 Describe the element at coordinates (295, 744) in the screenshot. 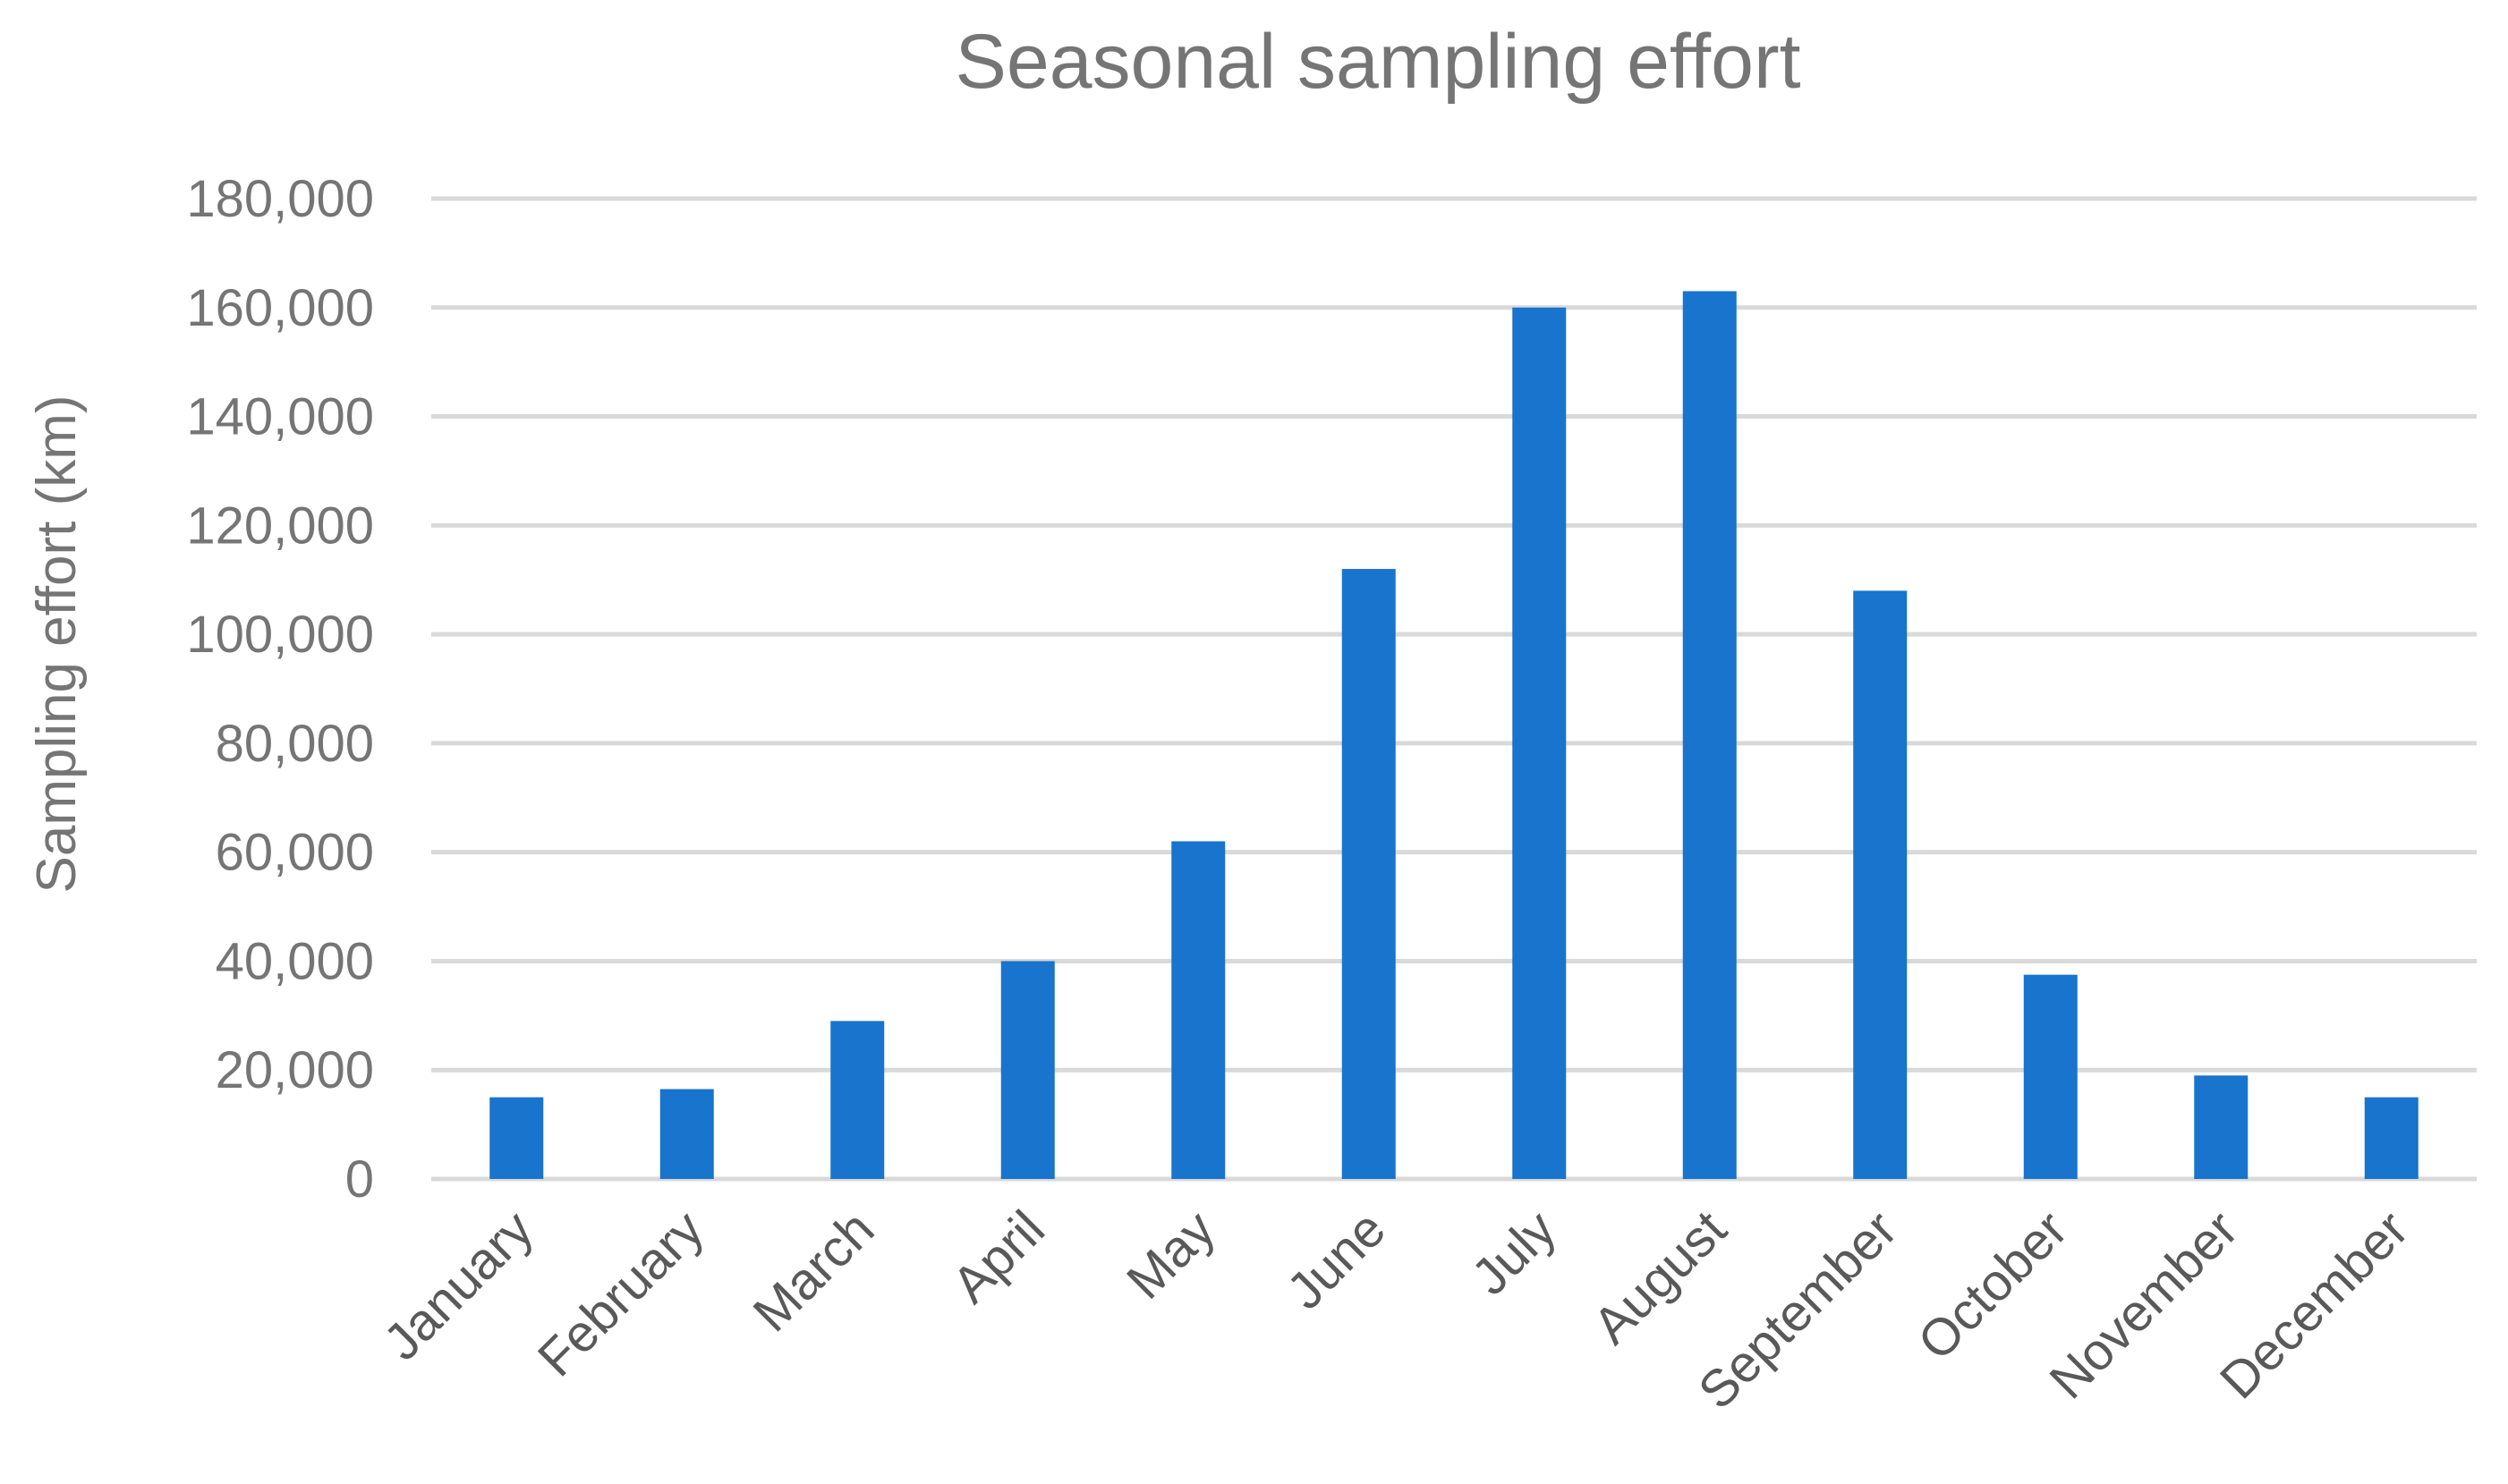

I see `y-tick-label: 80,000` at that location.